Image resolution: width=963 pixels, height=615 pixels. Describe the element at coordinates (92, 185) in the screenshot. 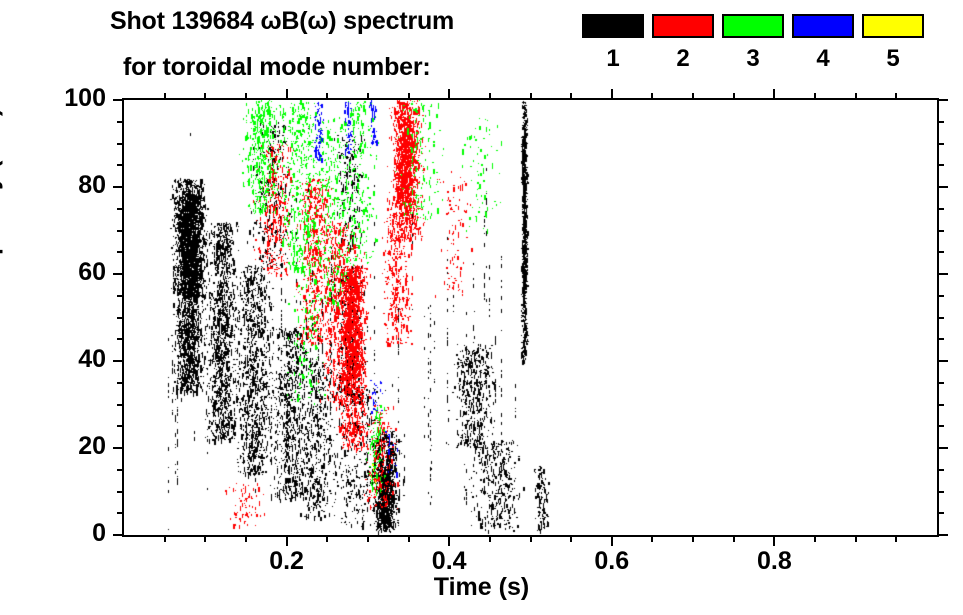

I see `y-tick-label-80: 80` at that location.